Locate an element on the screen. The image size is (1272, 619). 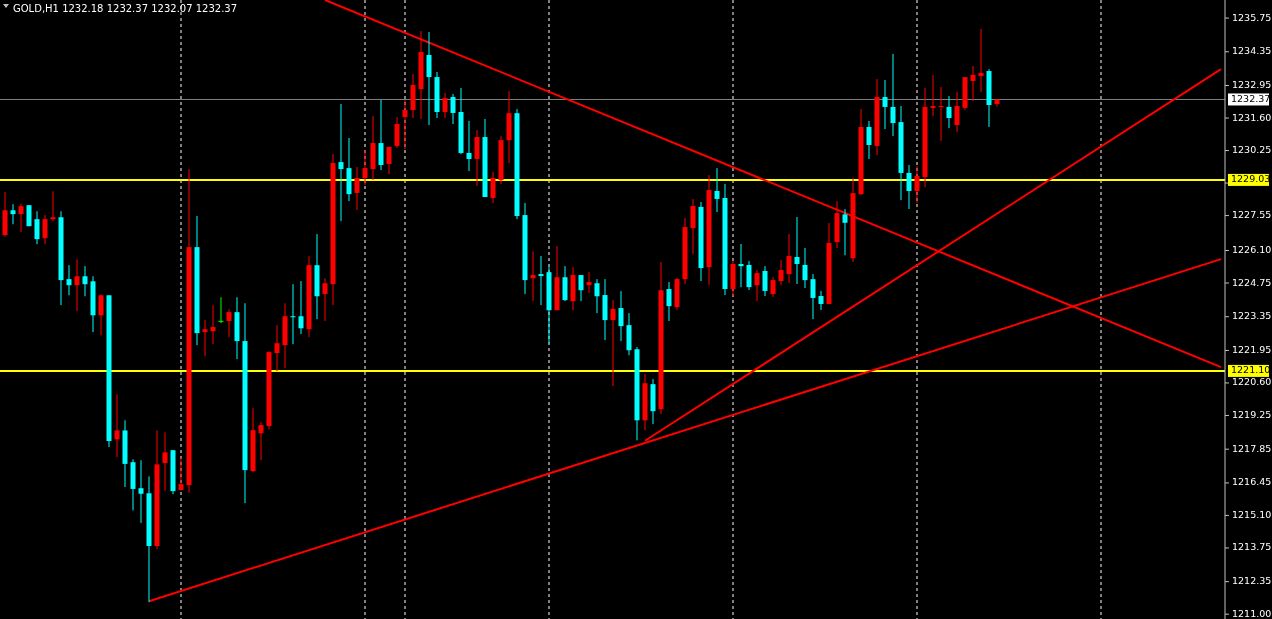
y-tick-label: 1231.60 is located at coordinates (1252, 117).